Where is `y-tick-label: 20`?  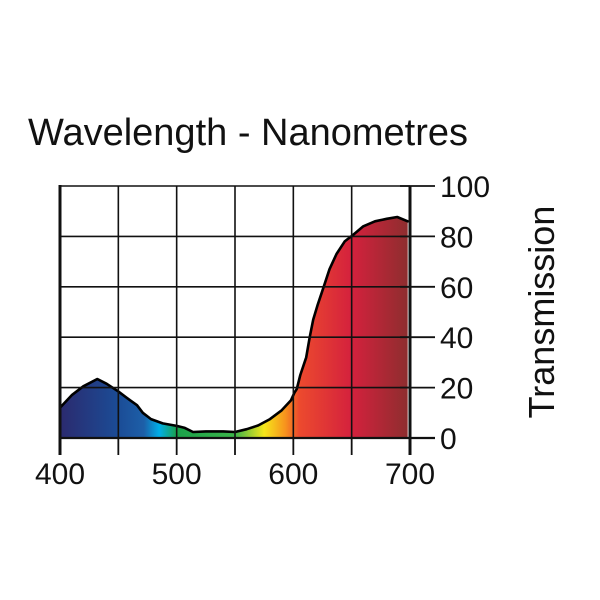 y-tick-label: 20 is located at coordinates (456, 389).